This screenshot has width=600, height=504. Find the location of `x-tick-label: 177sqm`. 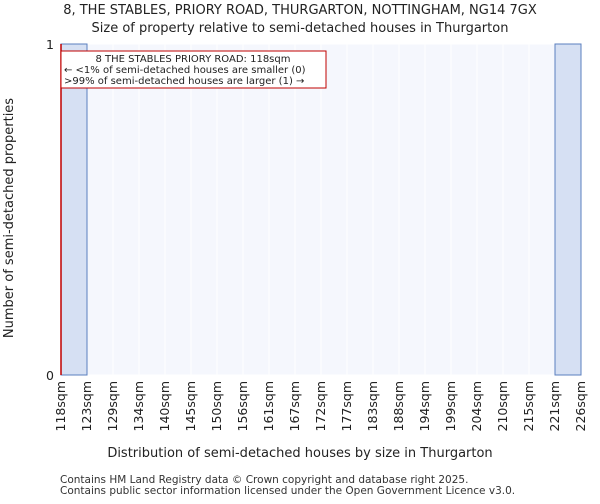

x-tick-label: 177sqm is located at coordinates (346, 406).